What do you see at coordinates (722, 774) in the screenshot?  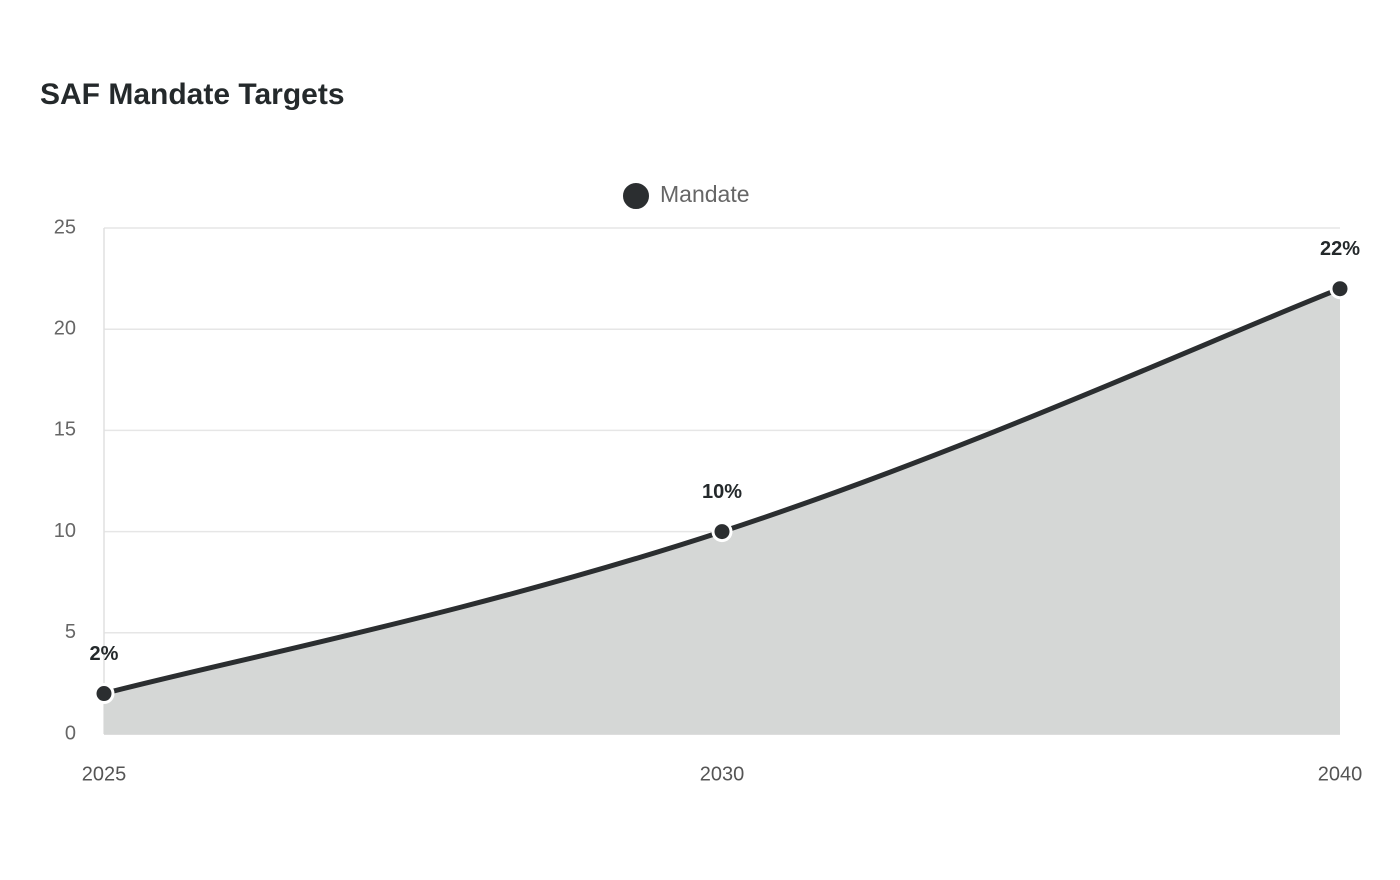 I see `x-tick-label: 2030` at bounding box center [722, 774].